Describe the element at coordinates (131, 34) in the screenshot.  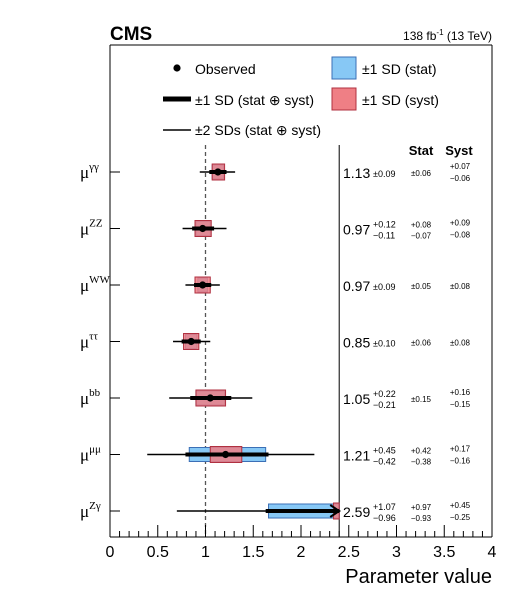
I see `experiment-label: CMS` at that location.